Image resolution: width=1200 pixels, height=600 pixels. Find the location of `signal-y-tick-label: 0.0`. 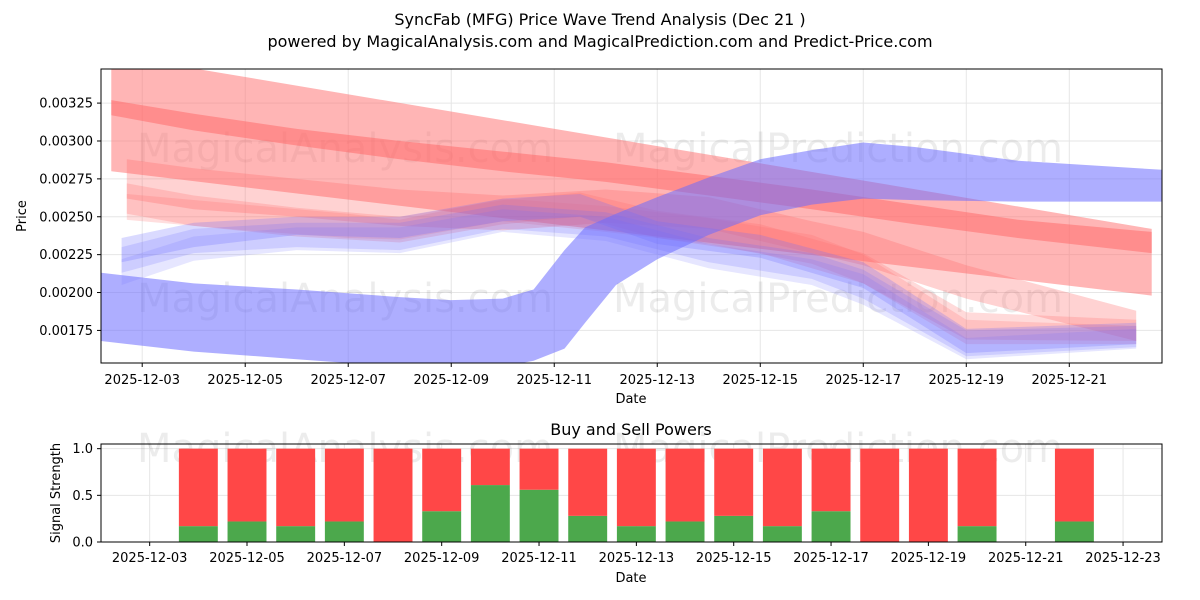

signal-y-tick-label: 0.0 is located at coordinates (82, 543).